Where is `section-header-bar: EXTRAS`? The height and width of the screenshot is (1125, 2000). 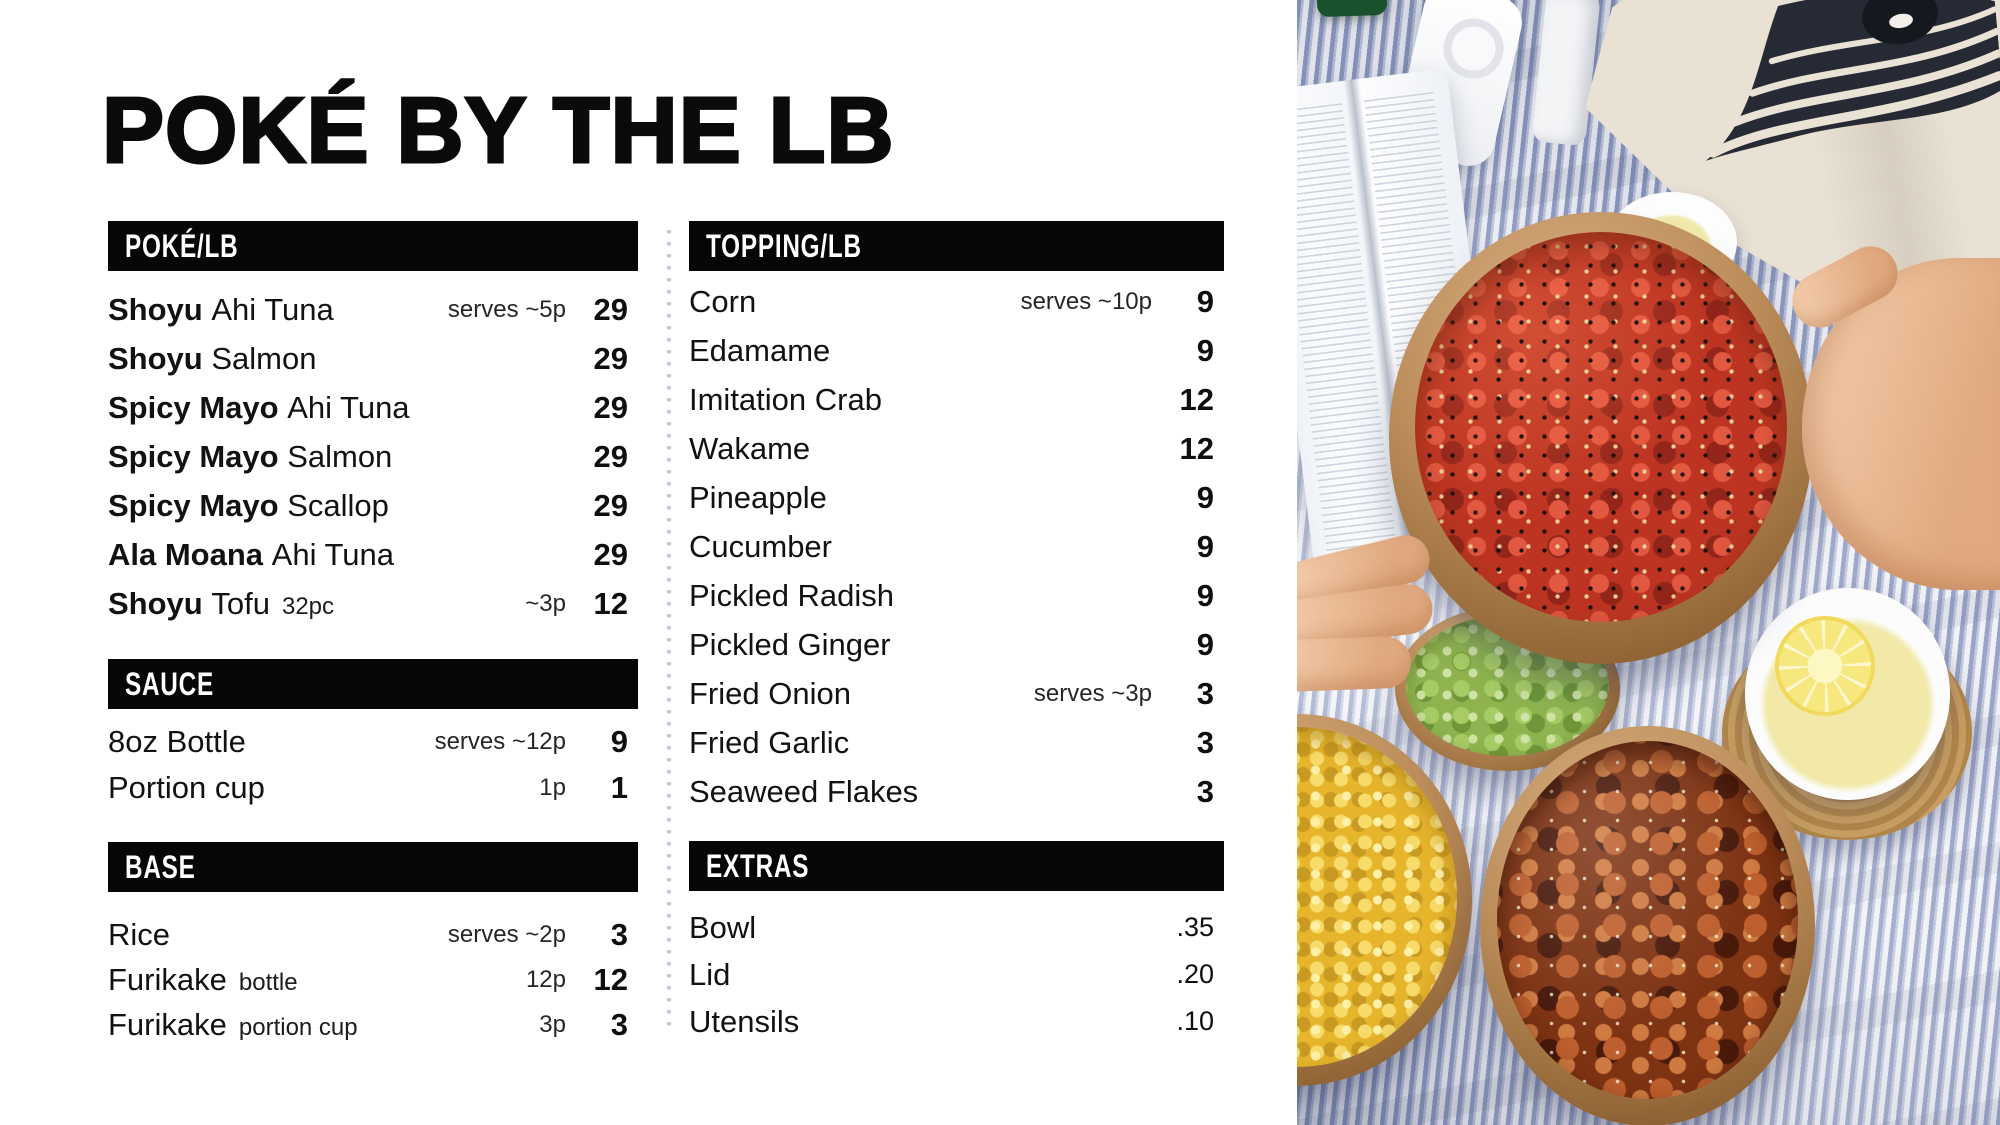
section-header-bar: EXTRAS is located at coordinates (956, 866).